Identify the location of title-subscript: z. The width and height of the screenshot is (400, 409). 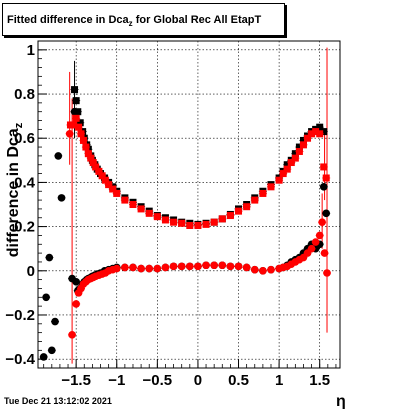
(130, 24).